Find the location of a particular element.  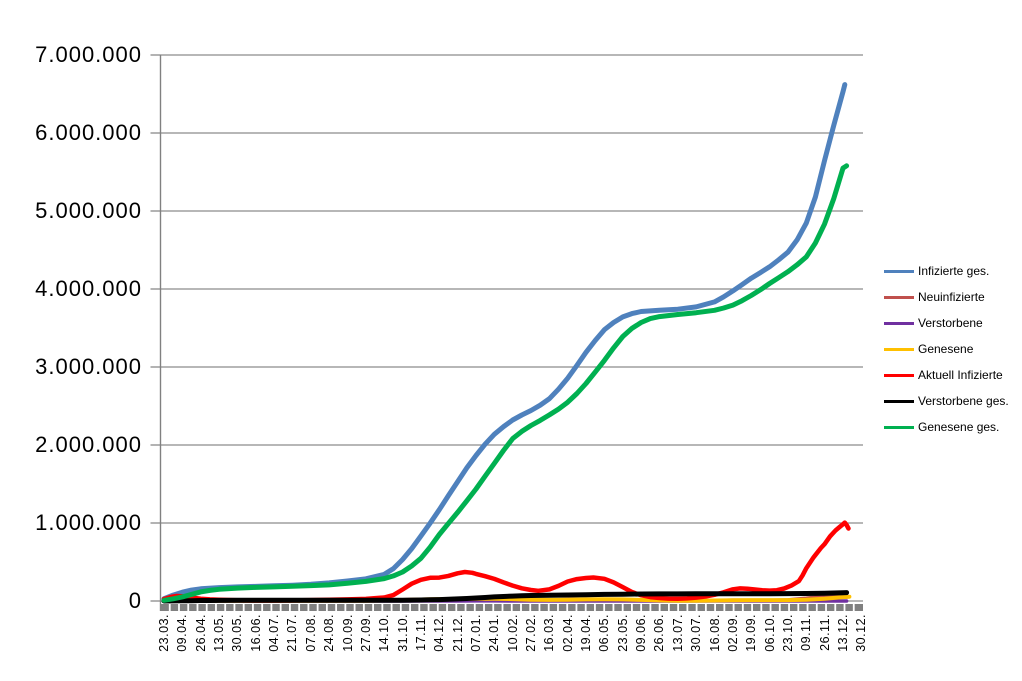

x-axis-label: 09.04. is located at coordinates (182, 633).